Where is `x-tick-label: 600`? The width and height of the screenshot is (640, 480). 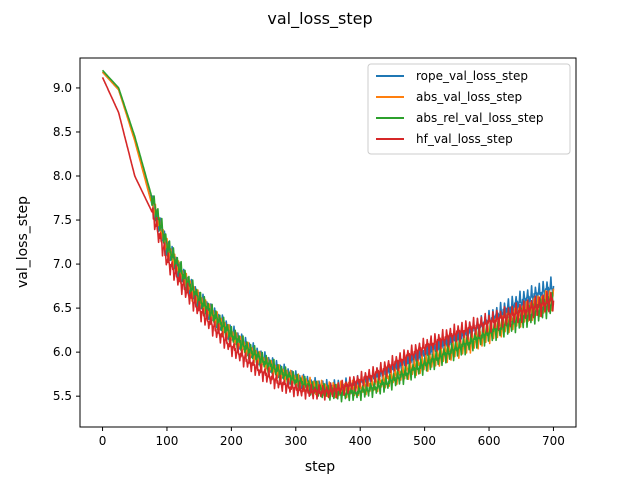 x-tick-label: 600 is located at coordinates (489, 441).